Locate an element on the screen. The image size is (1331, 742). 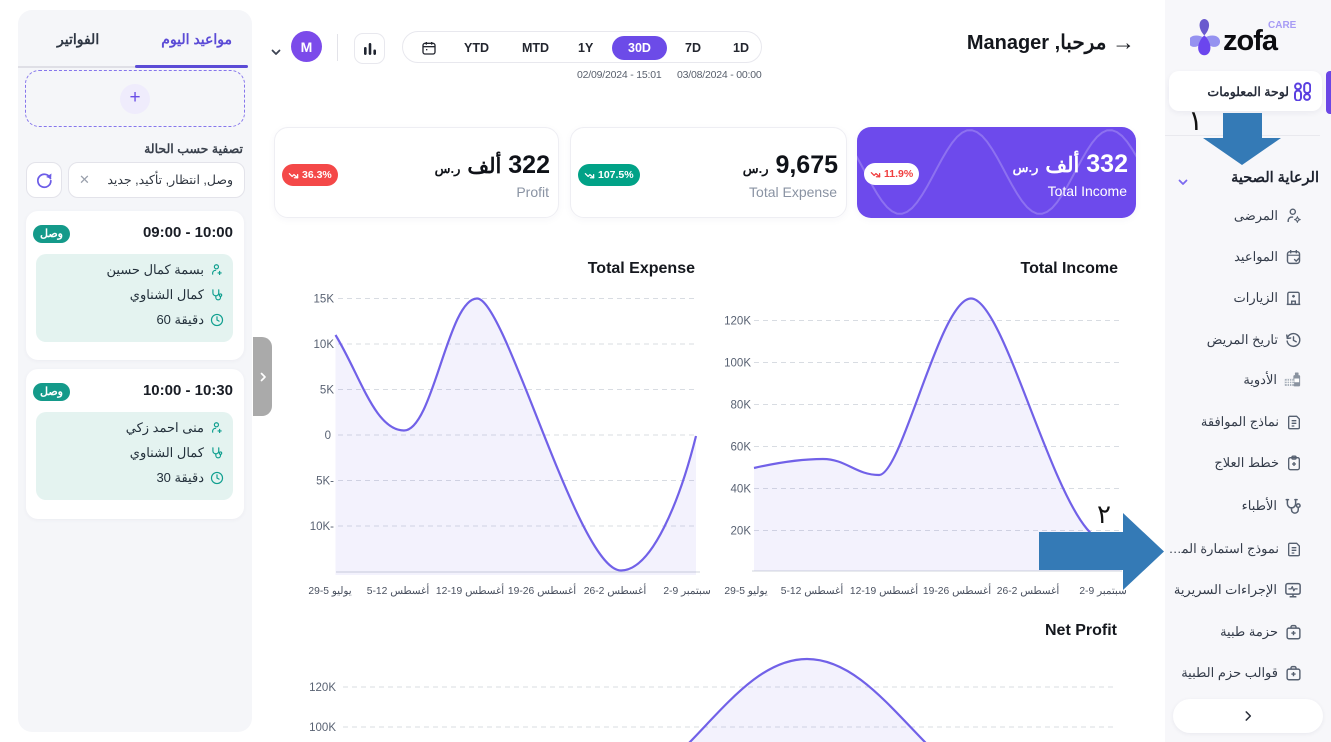
svg-text: CARE is located at coordinates (1282, 25).